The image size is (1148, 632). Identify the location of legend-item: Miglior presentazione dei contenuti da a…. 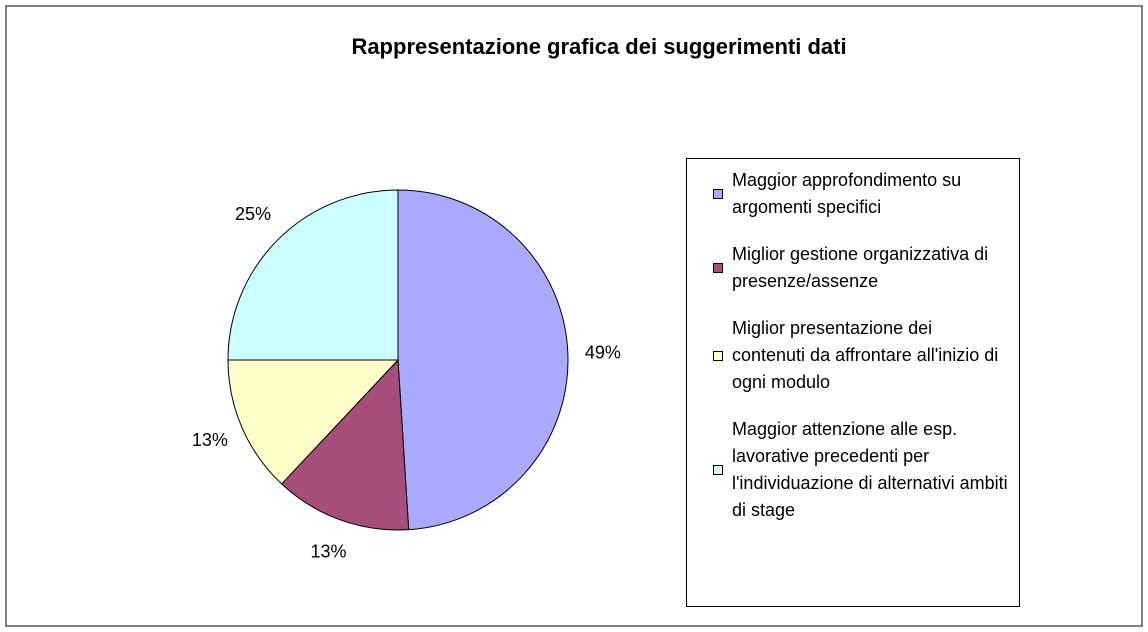
(861, 355).